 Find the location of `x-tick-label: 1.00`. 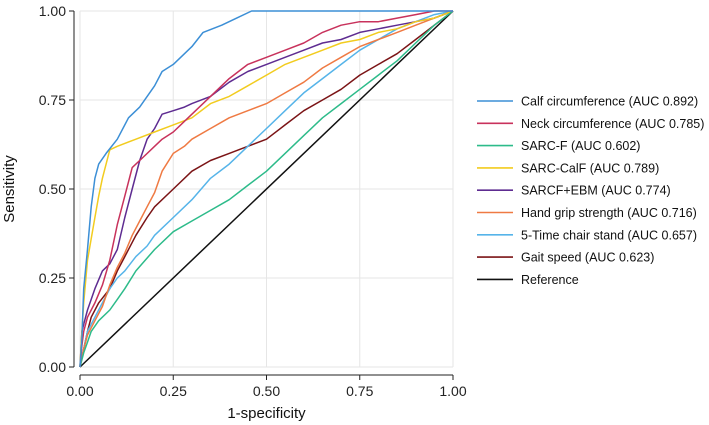

x-tick-label: 1.00 is located at coordinates (452, 391).